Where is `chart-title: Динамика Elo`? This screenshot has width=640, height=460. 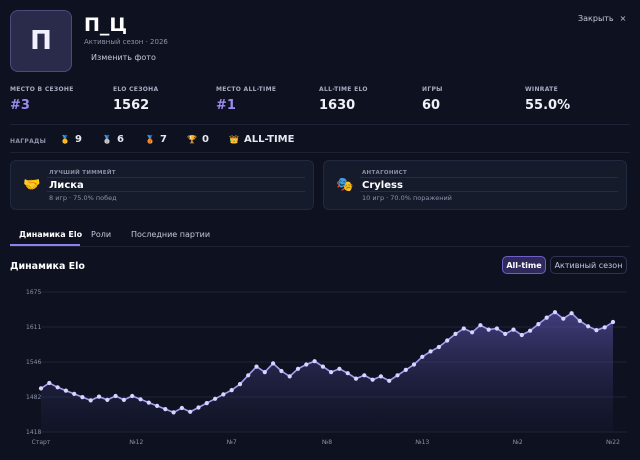 chart-title: Динамика Elo is located at coordinates (47, 266).